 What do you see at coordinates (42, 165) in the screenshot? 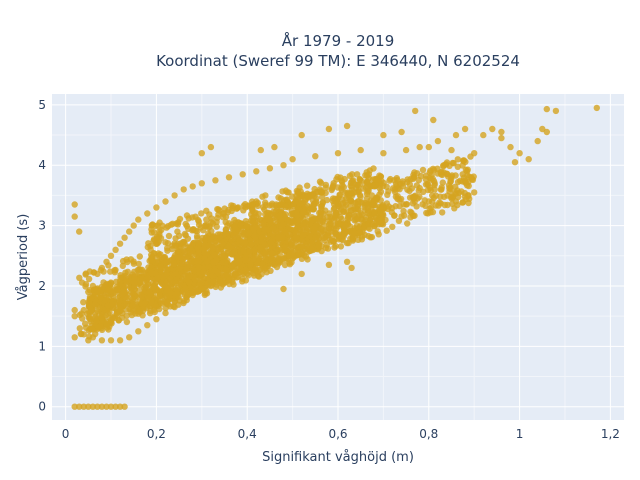
I see `y-tick-label: 4` at bounding box center [42, 165].